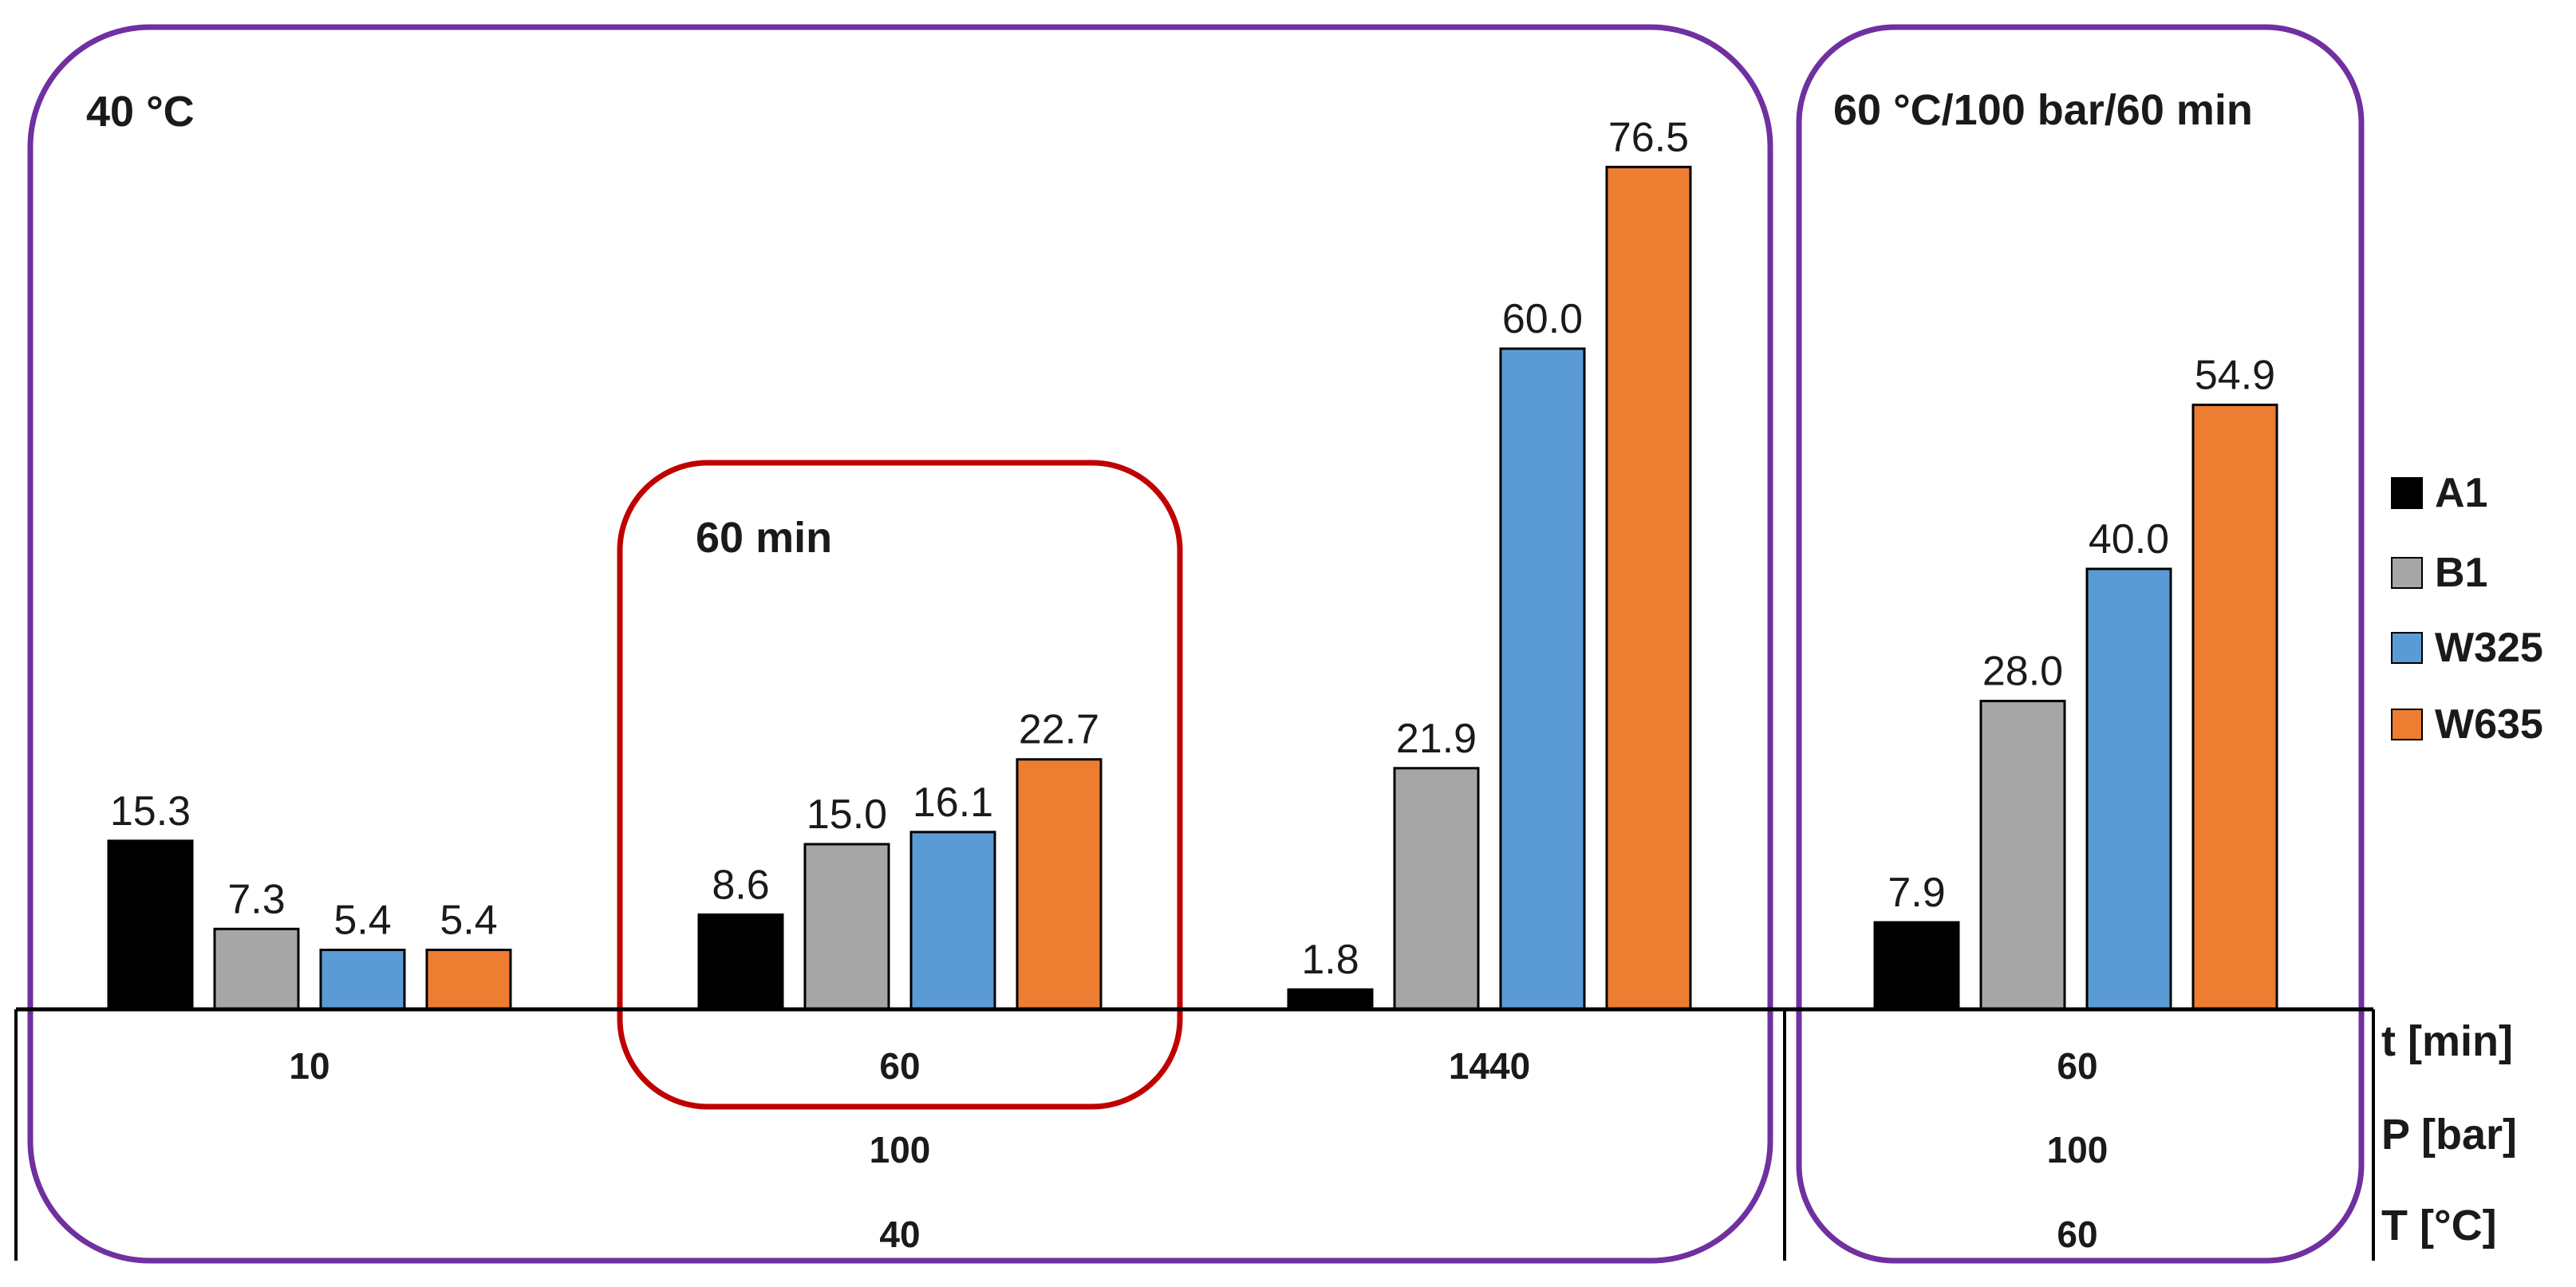 The height and width of the screenshot is (1287, 2576). Describe the element at coordinates (2461, 573) in the screenshot. I see `legend-label-b1: B1` at that location.